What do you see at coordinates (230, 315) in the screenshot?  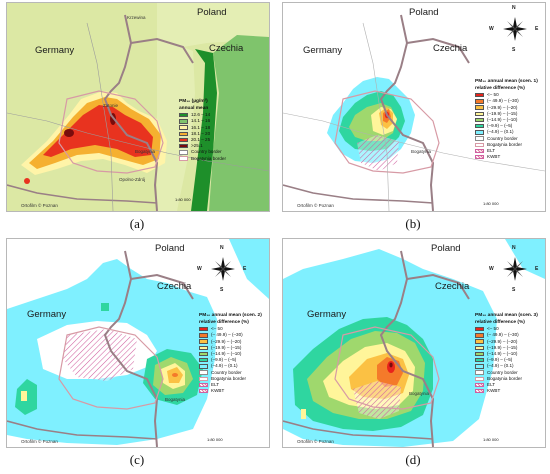 I see `legend-title: PM₁₀ annual mean (scen. 2)` at bounding box center [230, 315].